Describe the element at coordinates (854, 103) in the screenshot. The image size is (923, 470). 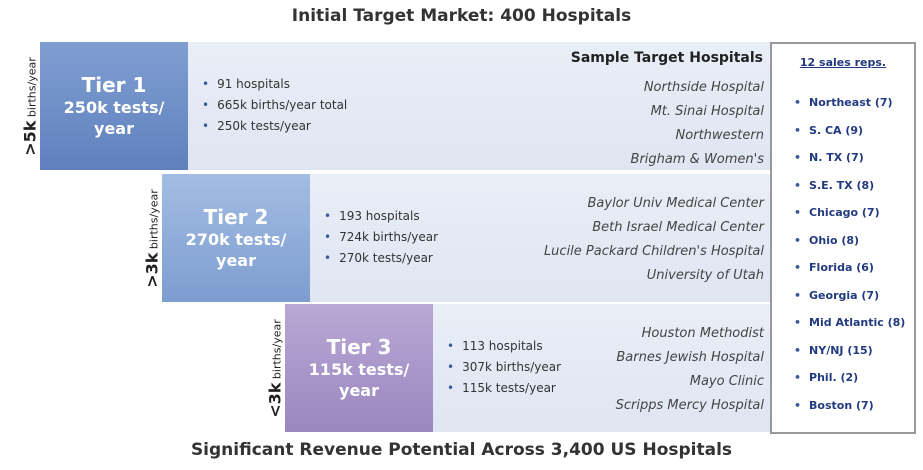
I see `region: Northeast (7)` at that location.